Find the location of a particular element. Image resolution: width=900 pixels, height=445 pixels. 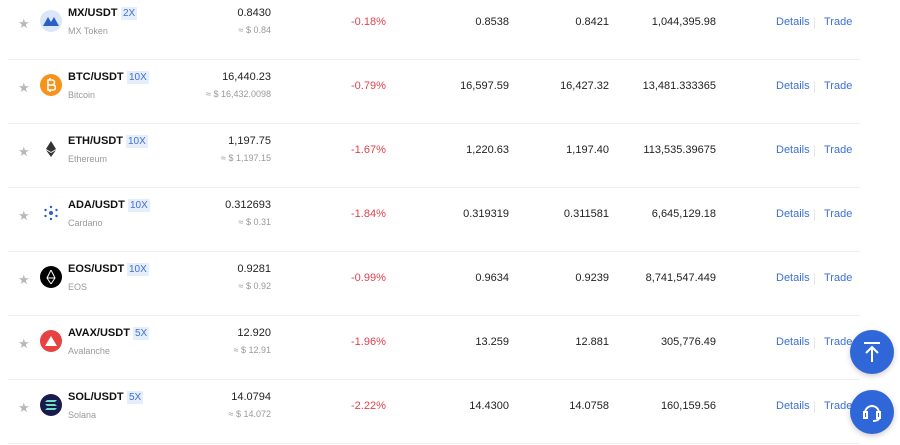

last-price: 0.9281 is located at coordinates (254, 269).